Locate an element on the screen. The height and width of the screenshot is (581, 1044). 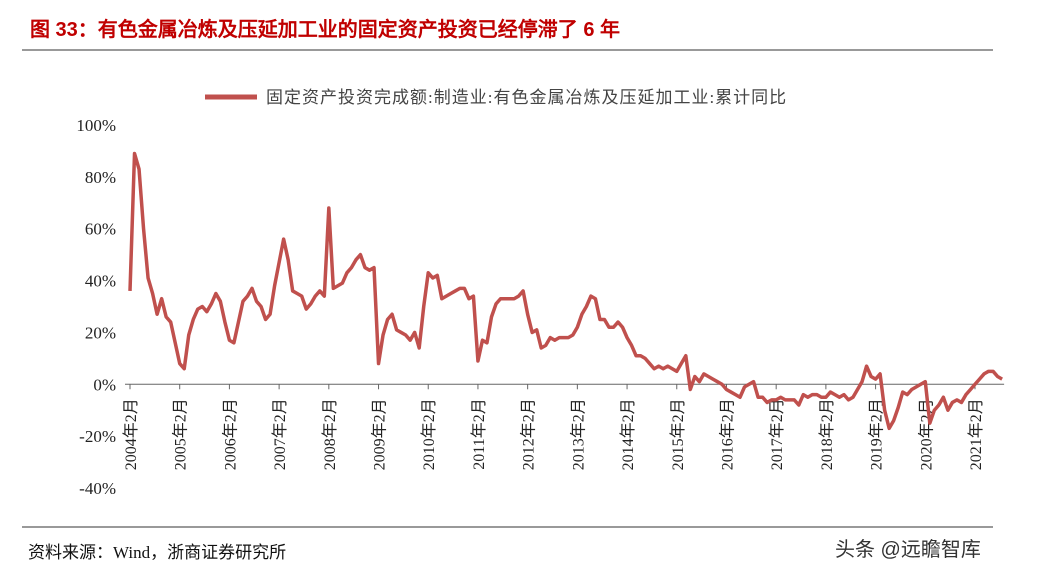
legend-label: 固定资产投资完成额:制造业:有色金属冶炼及压延加工业:累计同比 is located at coordinates (526, 97).